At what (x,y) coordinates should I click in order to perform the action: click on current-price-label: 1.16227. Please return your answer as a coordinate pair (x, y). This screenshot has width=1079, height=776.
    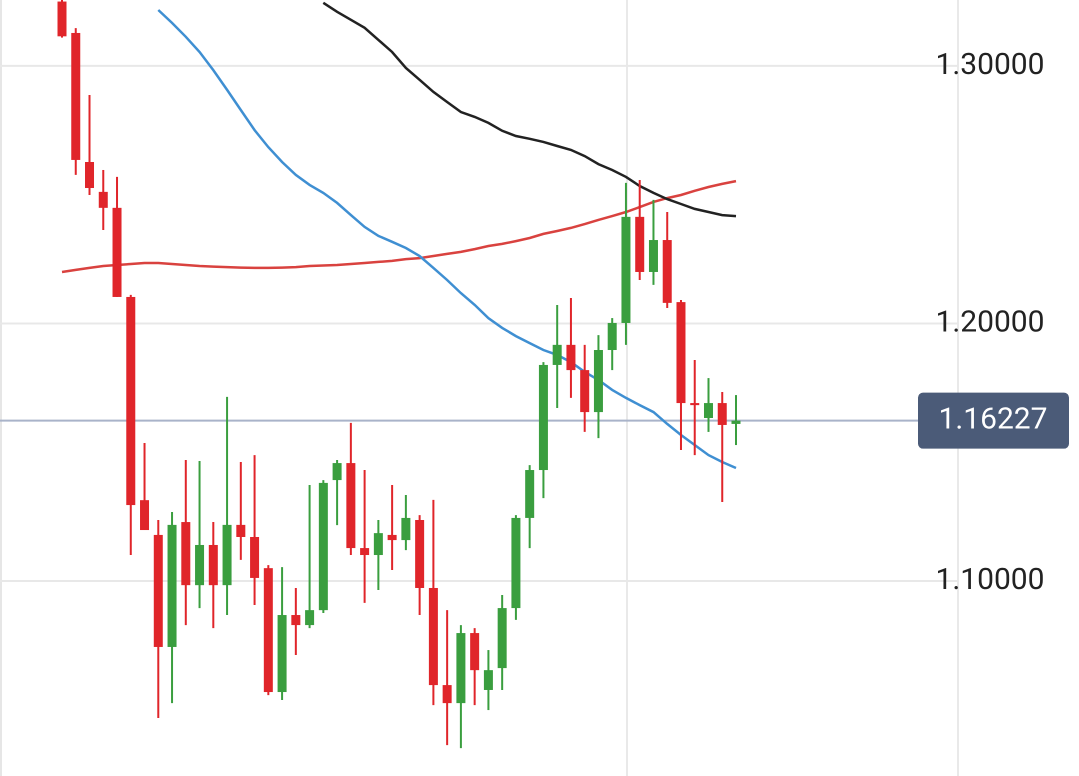
    Looking at the image, I should click on (992, 419).